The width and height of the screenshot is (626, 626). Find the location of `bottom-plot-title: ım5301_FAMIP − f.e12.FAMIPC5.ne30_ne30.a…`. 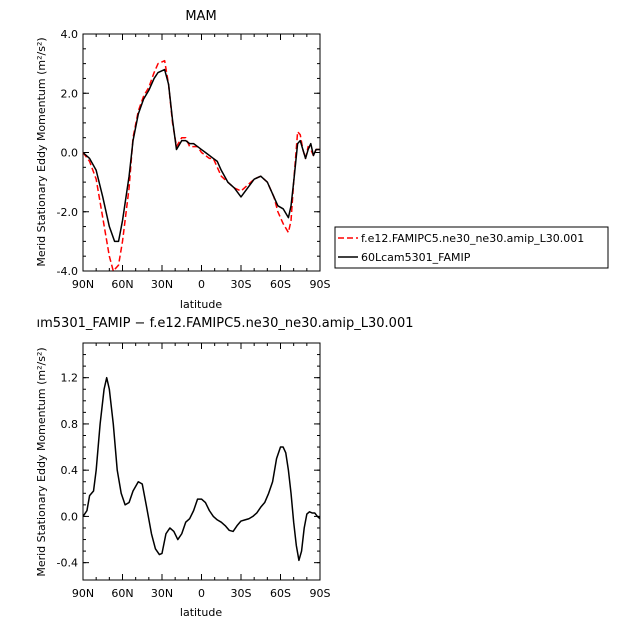

bottom-plot-title: ım5301_FAMIP − f.e12.FAMIPC5.ne30_ne30.a… is located at coordinates (225, 323).